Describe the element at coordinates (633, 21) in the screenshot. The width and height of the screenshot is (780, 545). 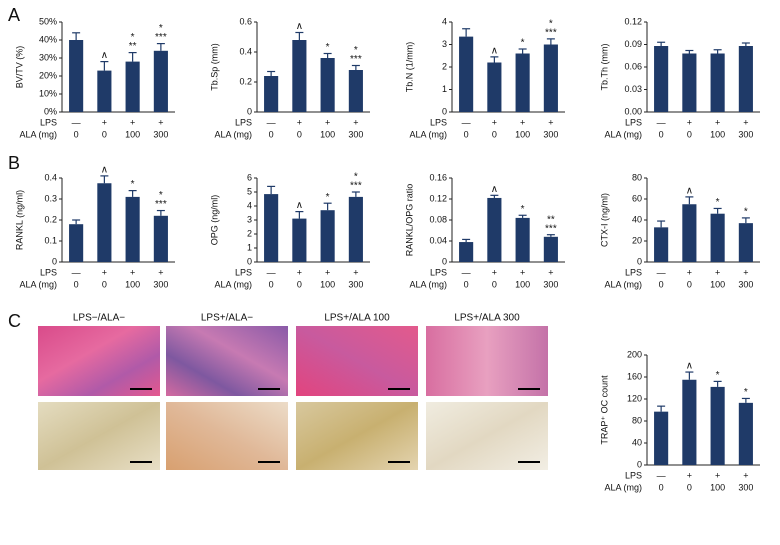
I see `y-tick-label: 0.12` at that location.